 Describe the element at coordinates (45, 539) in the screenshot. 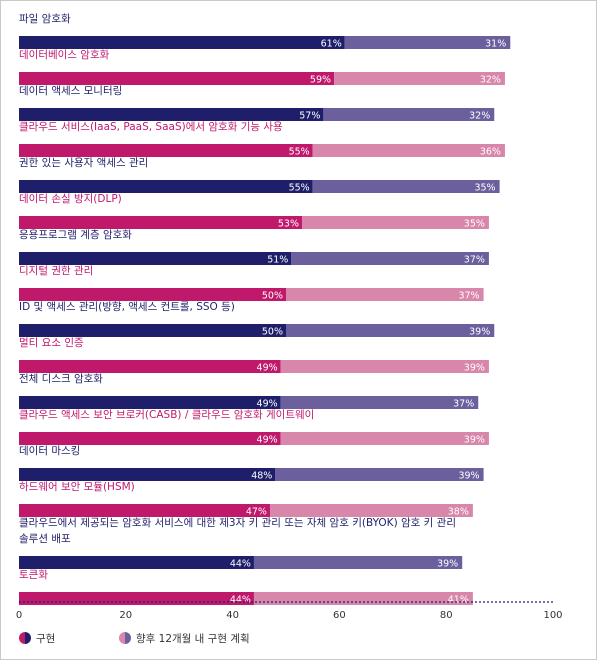

I see `category-label: 솔루션 배포` at that location.